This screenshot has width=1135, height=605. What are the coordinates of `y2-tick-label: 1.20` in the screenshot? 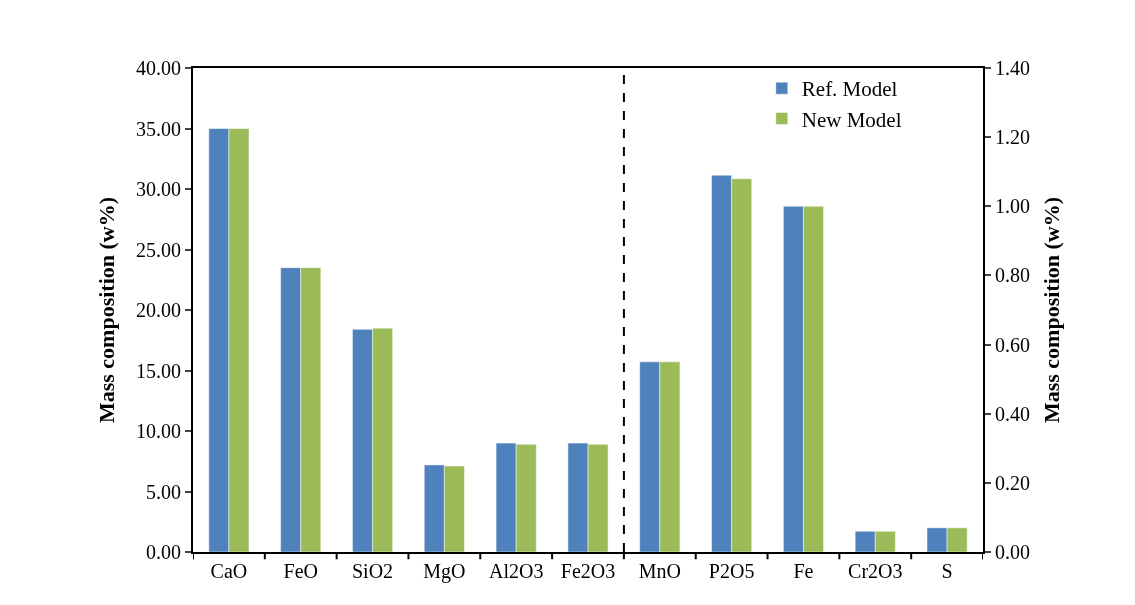 It's located at (1012, 137).